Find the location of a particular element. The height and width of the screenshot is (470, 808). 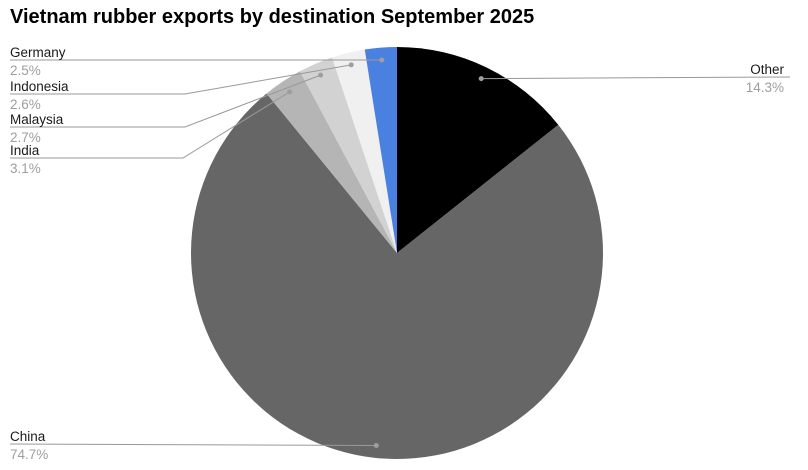

pie-slice-other is located at coordinates (478, 149).